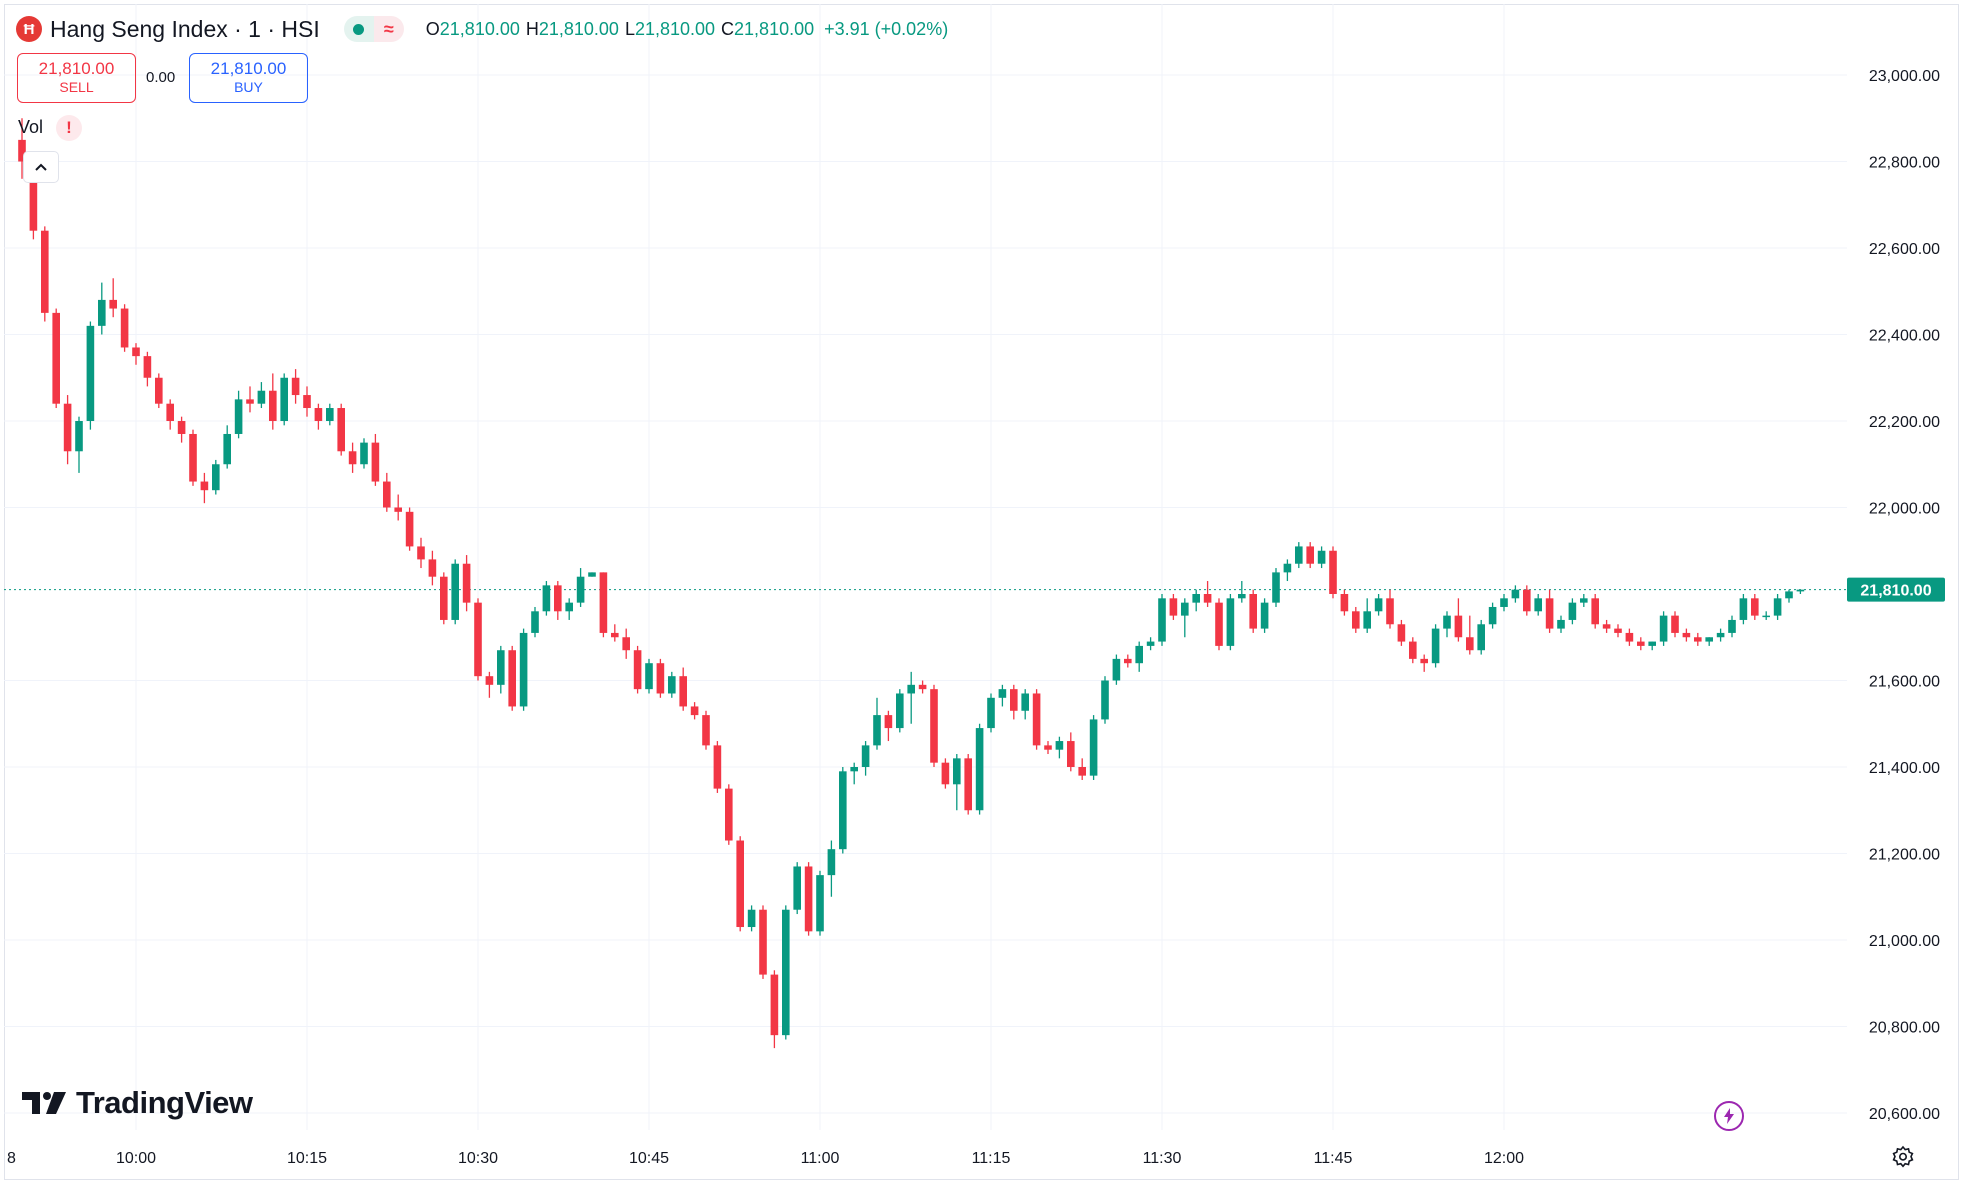 This screenshot has height=1184, width=1963. I want to click on symbol-title: Hang Seng Index · 1 · HSI, so click(185, 28).